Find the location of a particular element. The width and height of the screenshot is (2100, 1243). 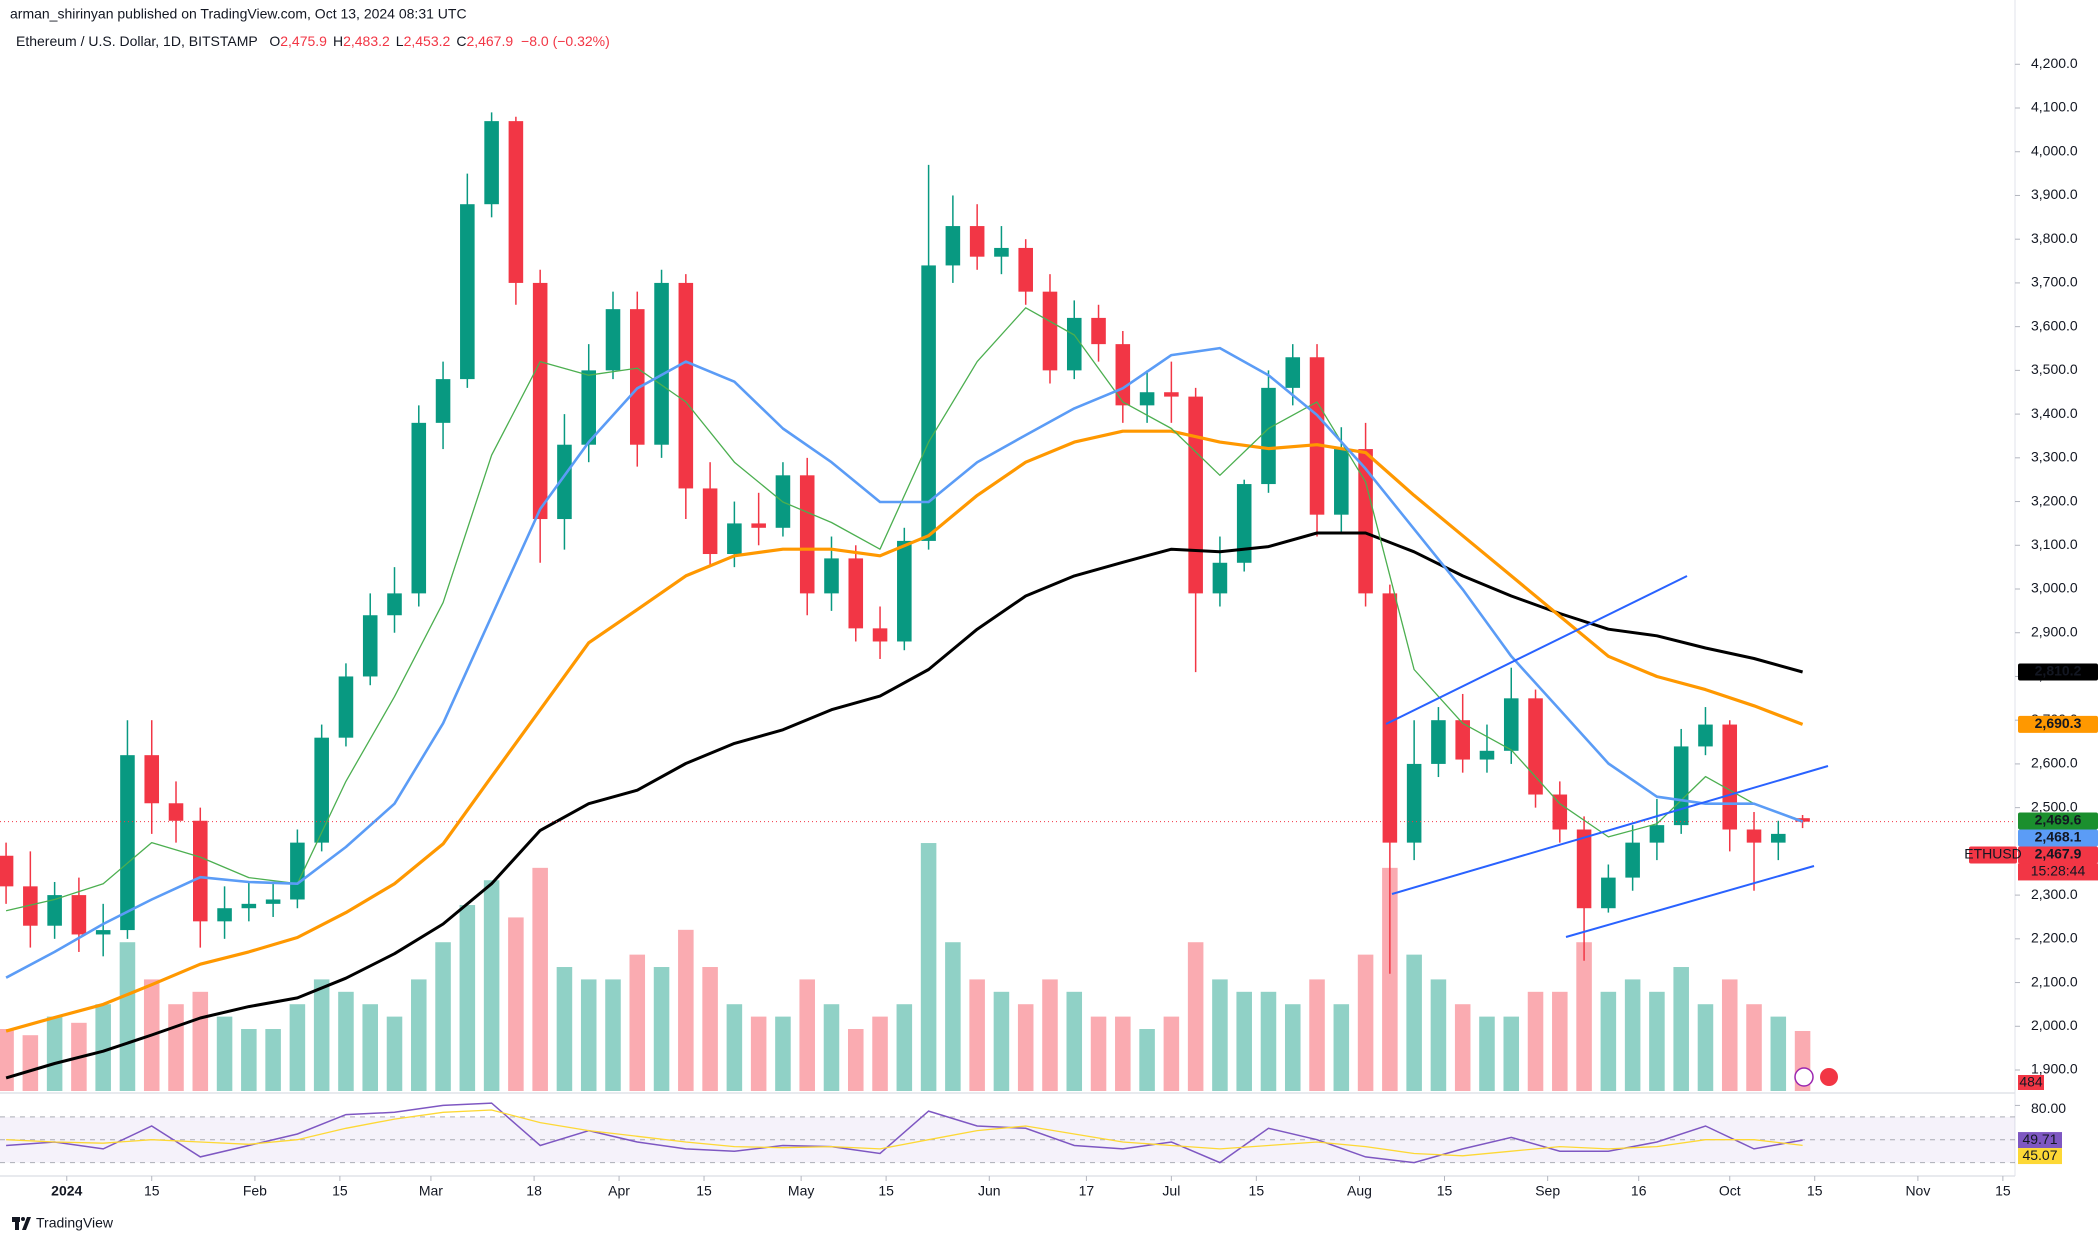

trend-line is located at coordinates (1610, 830).